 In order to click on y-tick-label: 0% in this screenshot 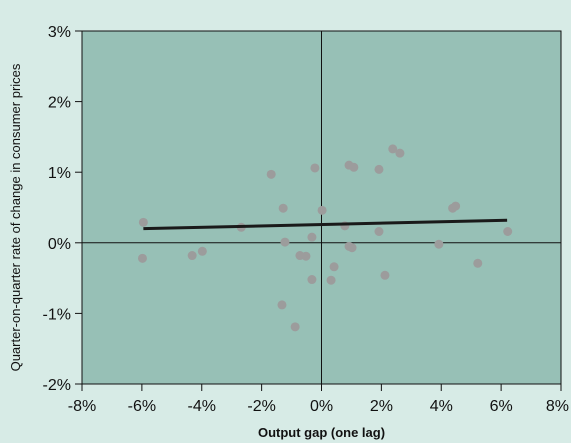, I will do `click(59, 244)`.